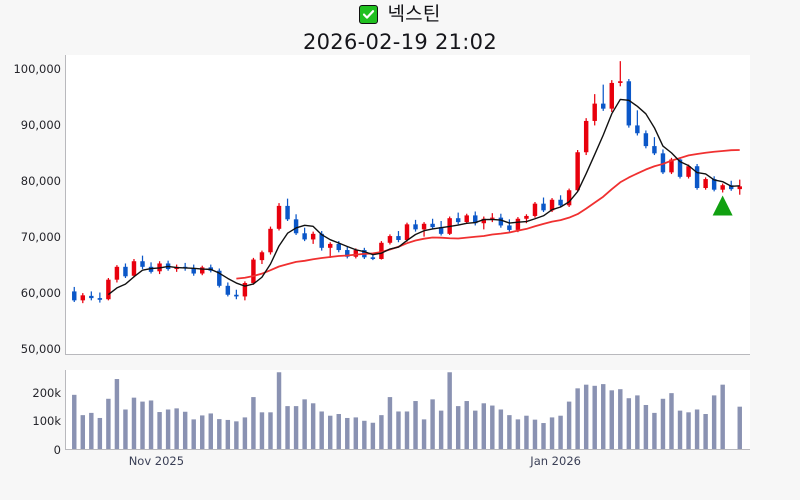  I want to click on date-tick-label: Nov 2025, so click(156, 461).